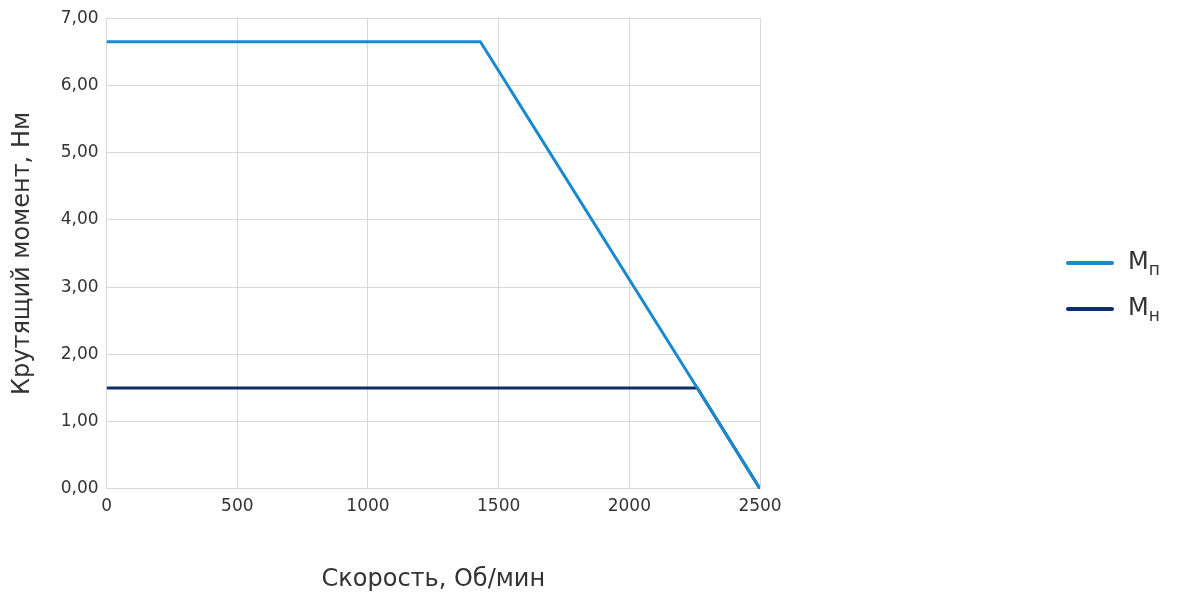 This screenshot has height=598, width=1180. What do you see at coordinates (79, 419) in the screenshot?
I see `y-tick-label: 1,00` at bounding box center [79, 419].